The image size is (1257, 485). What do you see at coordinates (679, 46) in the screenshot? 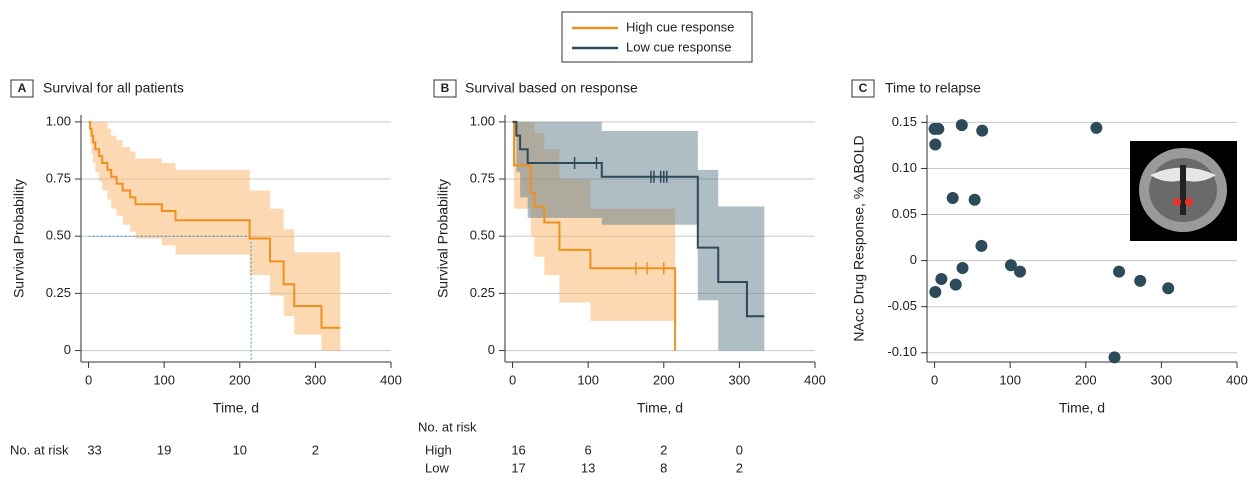
I see `legend-label: Low cue response` at bounding box center [679, 46].